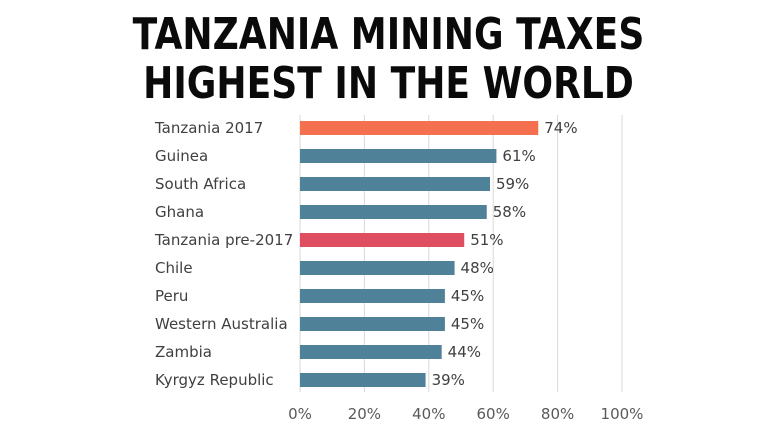 This screenshot has width=777, height=437. What do you see at coordinates (428, 414) in the screenshot?
I see `x-tick-label-40: 40%` at bounding box center [428, 414].